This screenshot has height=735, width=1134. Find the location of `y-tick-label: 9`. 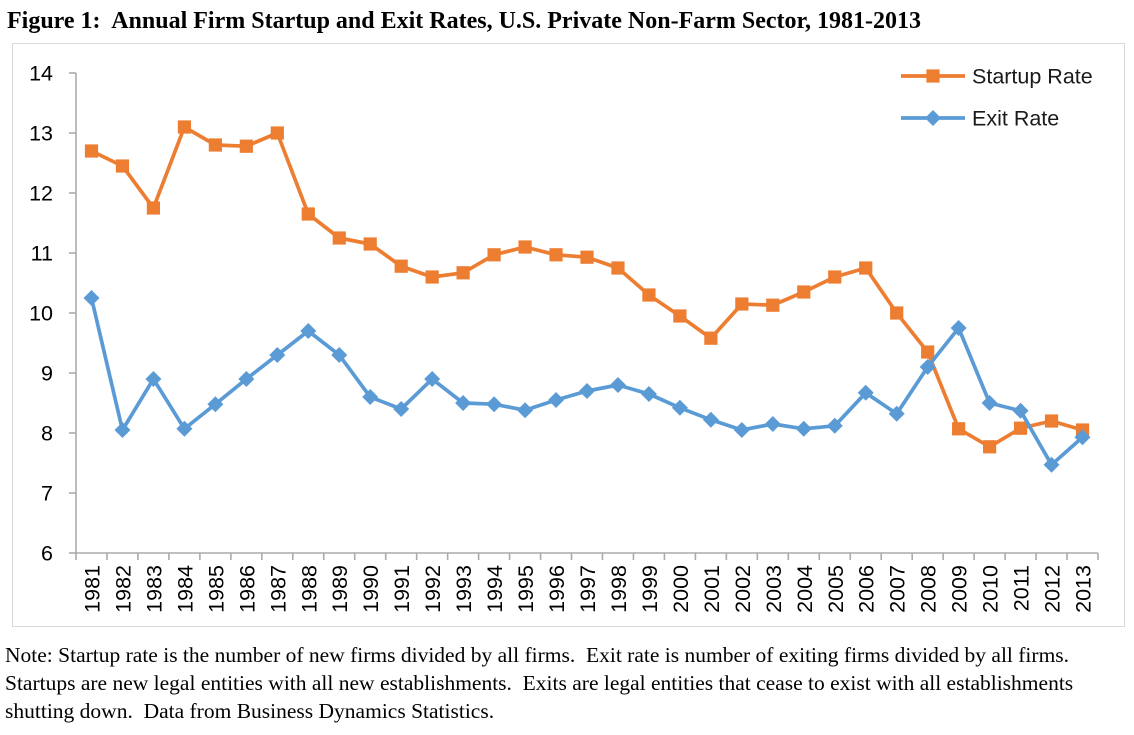

y-tick-label: 9 is located at coordinates (47, 374).